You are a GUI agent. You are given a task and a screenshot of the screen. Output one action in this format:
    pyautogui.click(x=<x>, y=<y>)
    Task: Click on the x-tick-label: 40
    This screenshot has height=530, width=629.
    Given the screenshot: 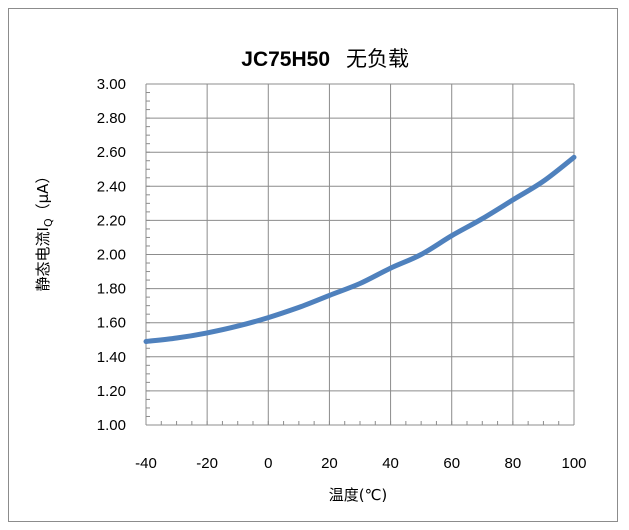 What is the action you would take?
    pyautogui.click(x=390, y=463)
    